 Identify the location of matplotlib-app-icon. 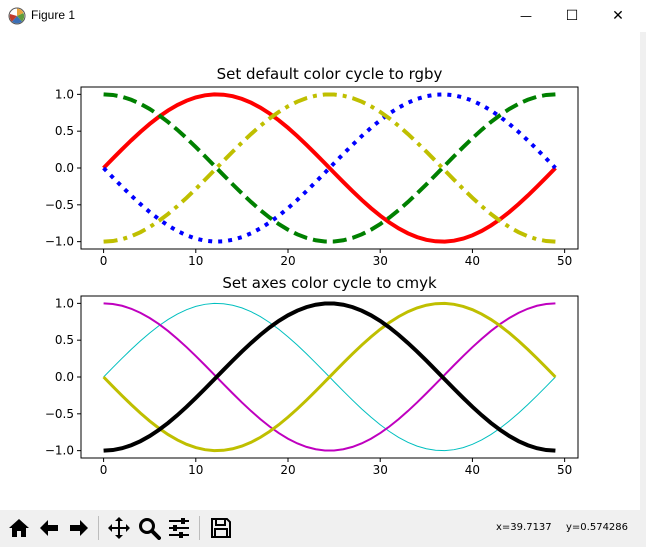
(17, 16).